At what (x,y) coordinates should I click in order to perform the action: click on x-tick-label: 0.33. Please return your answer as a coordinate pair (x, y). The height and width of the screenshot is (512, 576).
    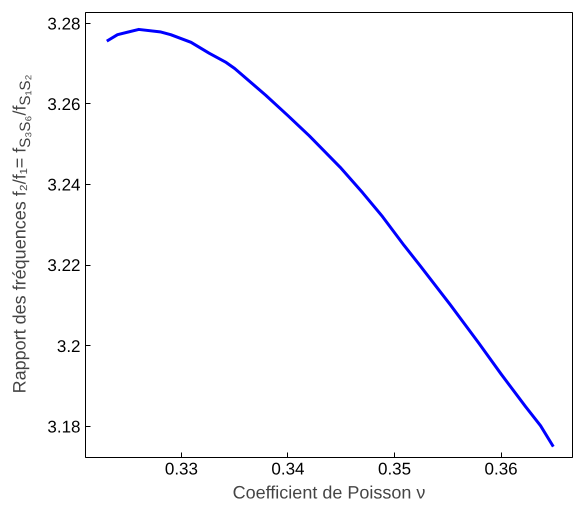
    Looking at the image, I should click on (181, 469).